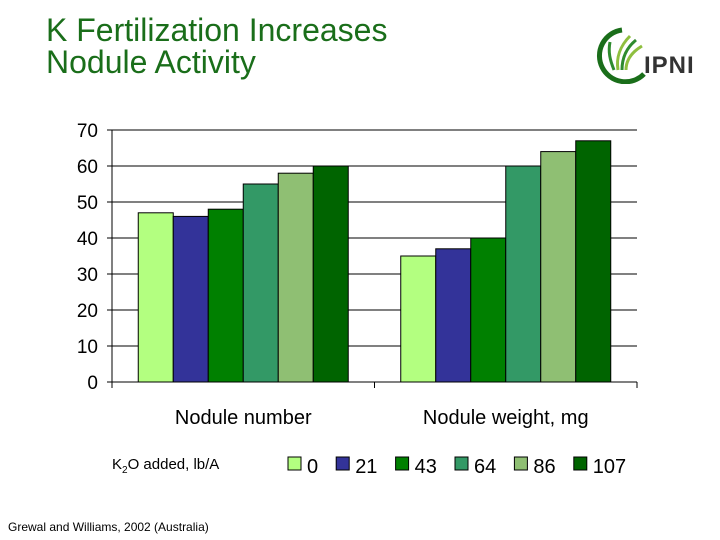  Describe the element at coordinates (87, 347) in the screenshot. I see `y-tick-label: 10` at that location.